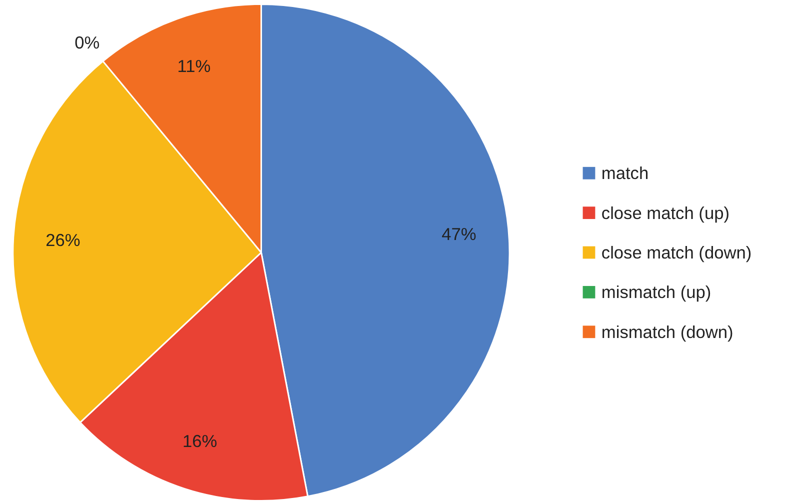 Image resolution: width=807 pixels, height=504 pixels. What do you see at coordinates (459, 234) in the screenshot?
I see `data-label: 47%` at bounding box center [459, 234].